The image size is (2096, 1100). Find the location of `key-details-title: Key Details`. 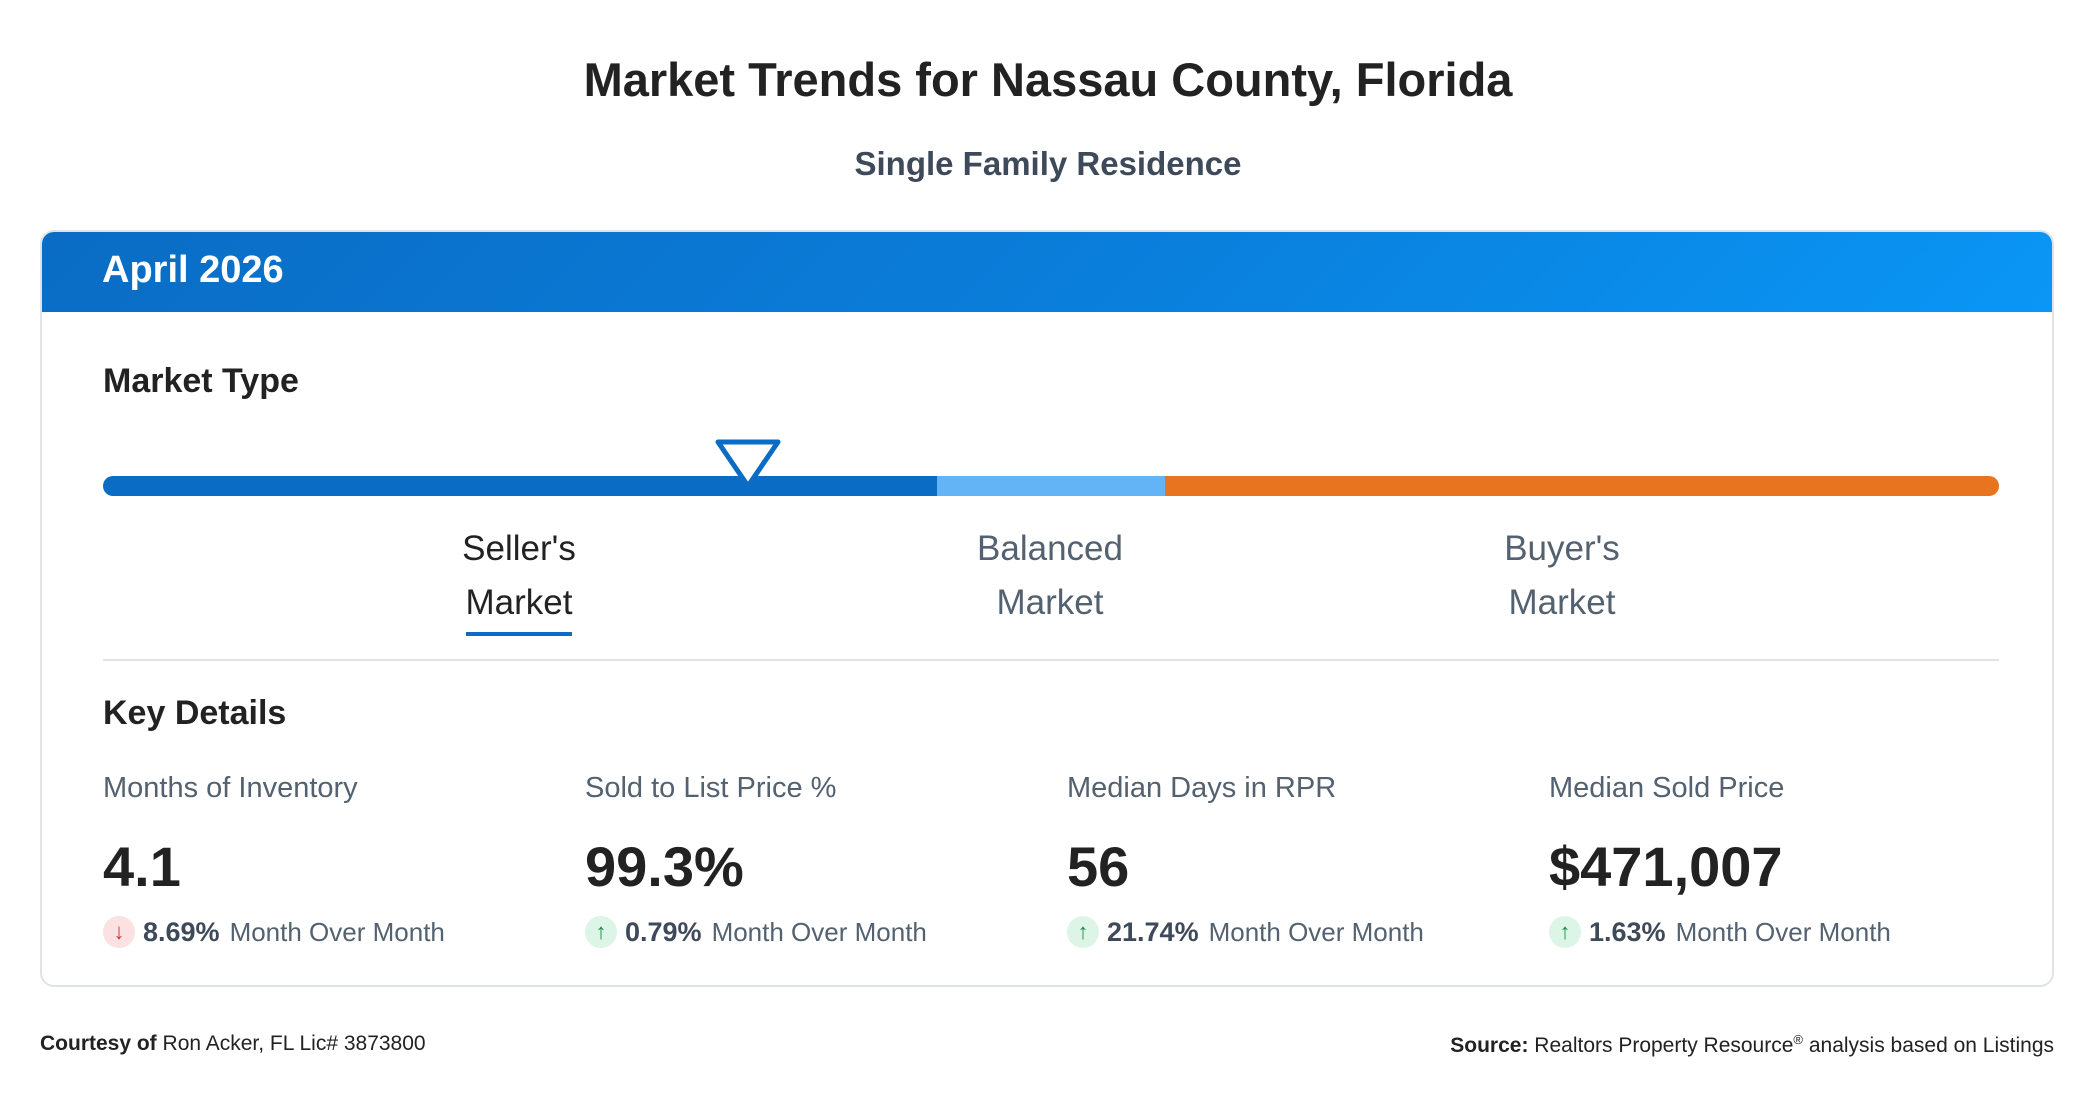

key-details-title: Key Details is located at coordinates (195, 713).